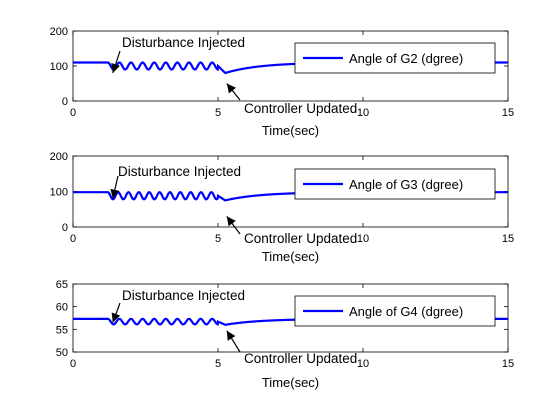  I want to click on legend: Angle of G2 (dgree), so click(395, 58).